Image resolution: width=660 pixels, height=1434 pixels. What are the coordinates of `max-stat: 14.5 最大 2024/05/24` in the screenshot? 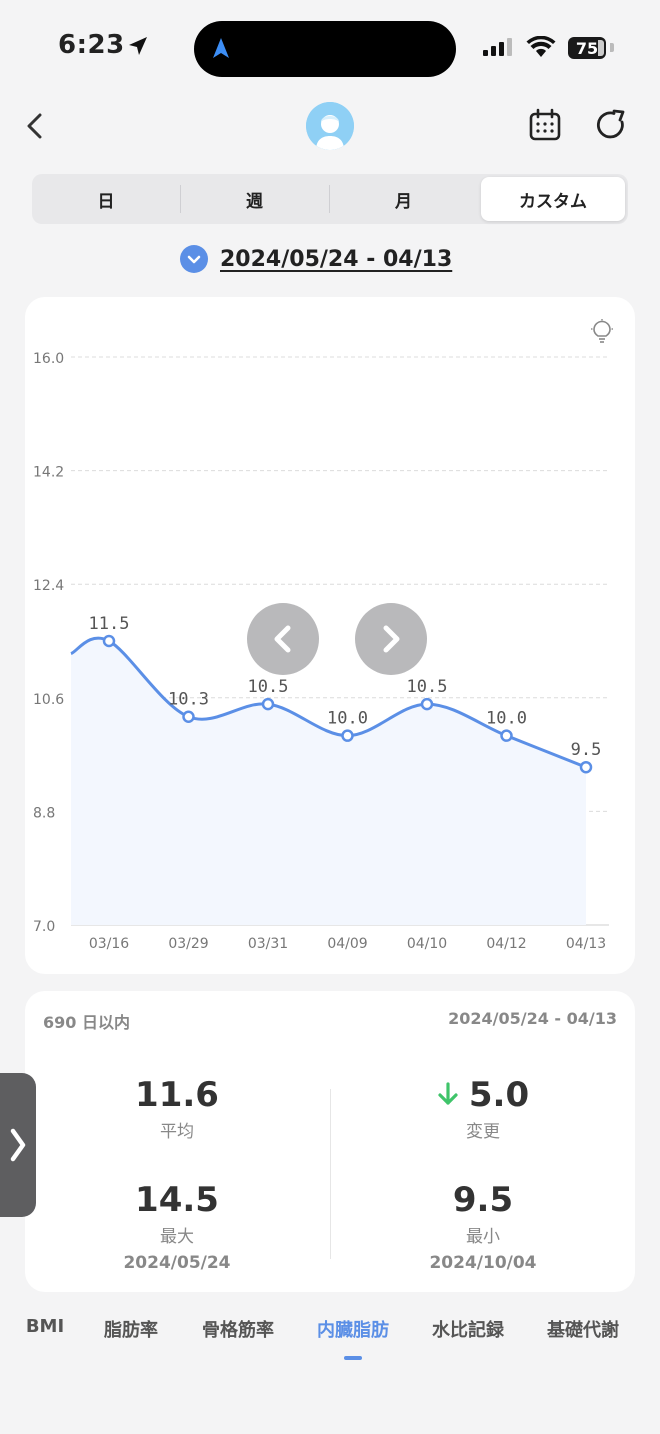 It's located at (177, 1226).